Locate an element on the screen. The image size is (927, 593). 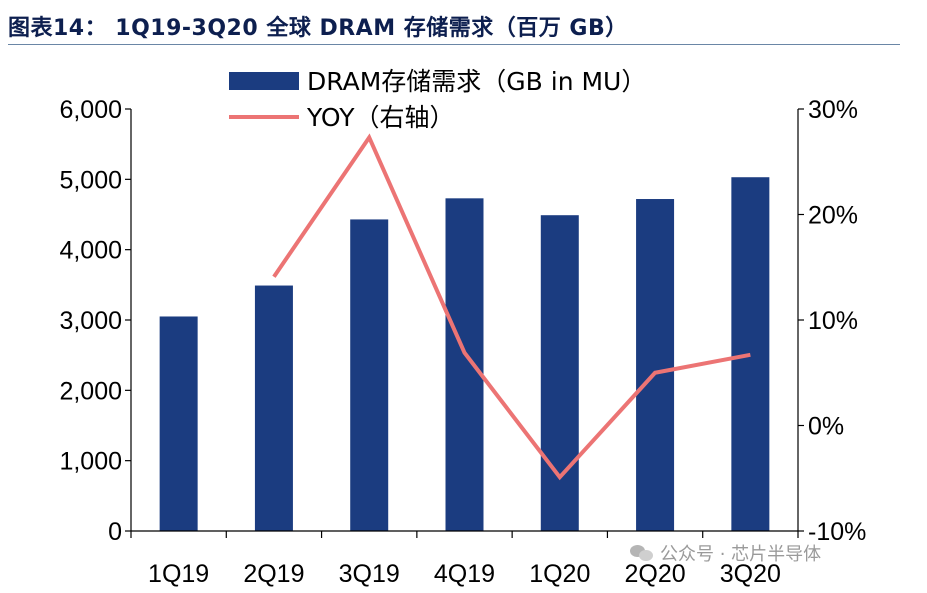
left-tick-label: 2,000 is located at coordinates (90, 391).